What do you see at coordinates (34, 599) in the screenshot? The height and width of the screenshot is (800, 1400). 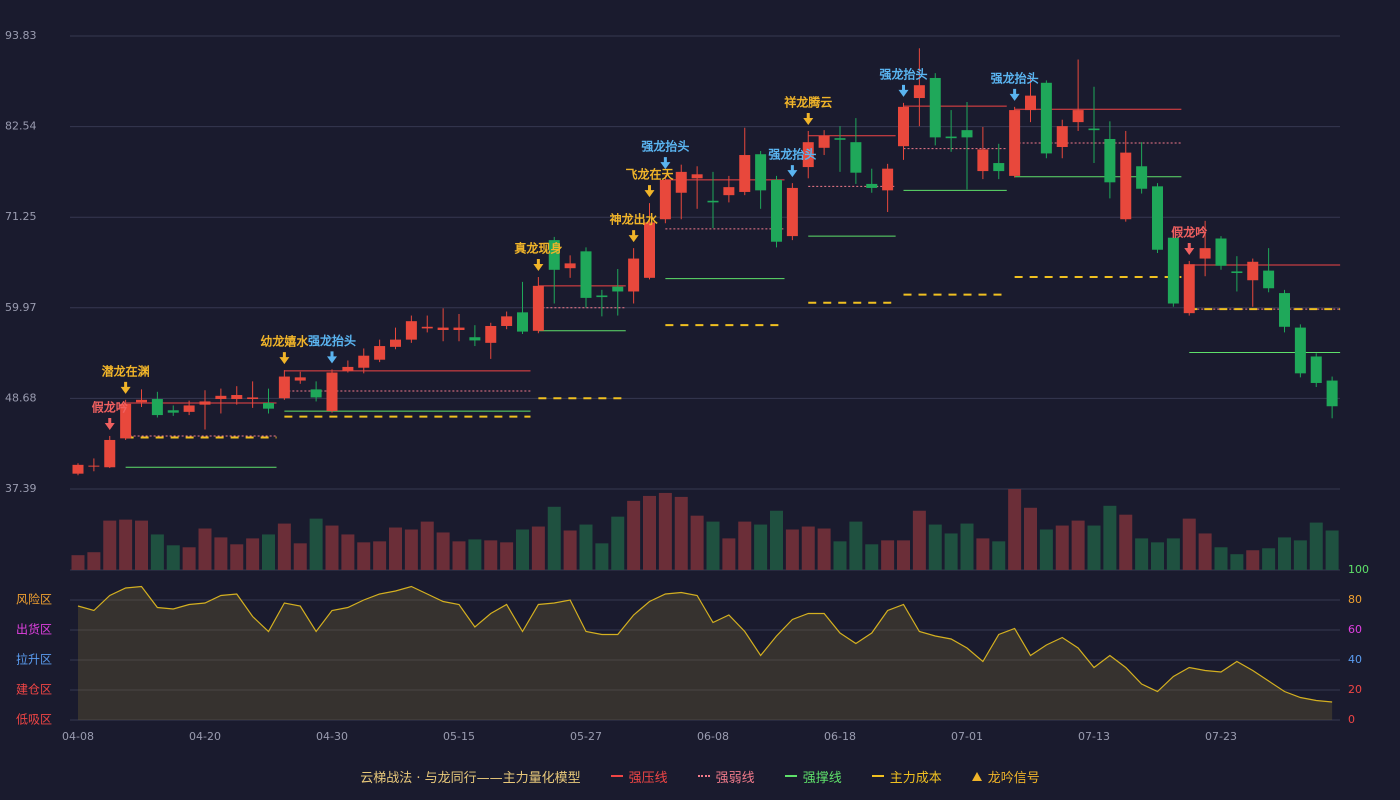 I see `zone-label: 风险区` at bounding box center [34, 599].